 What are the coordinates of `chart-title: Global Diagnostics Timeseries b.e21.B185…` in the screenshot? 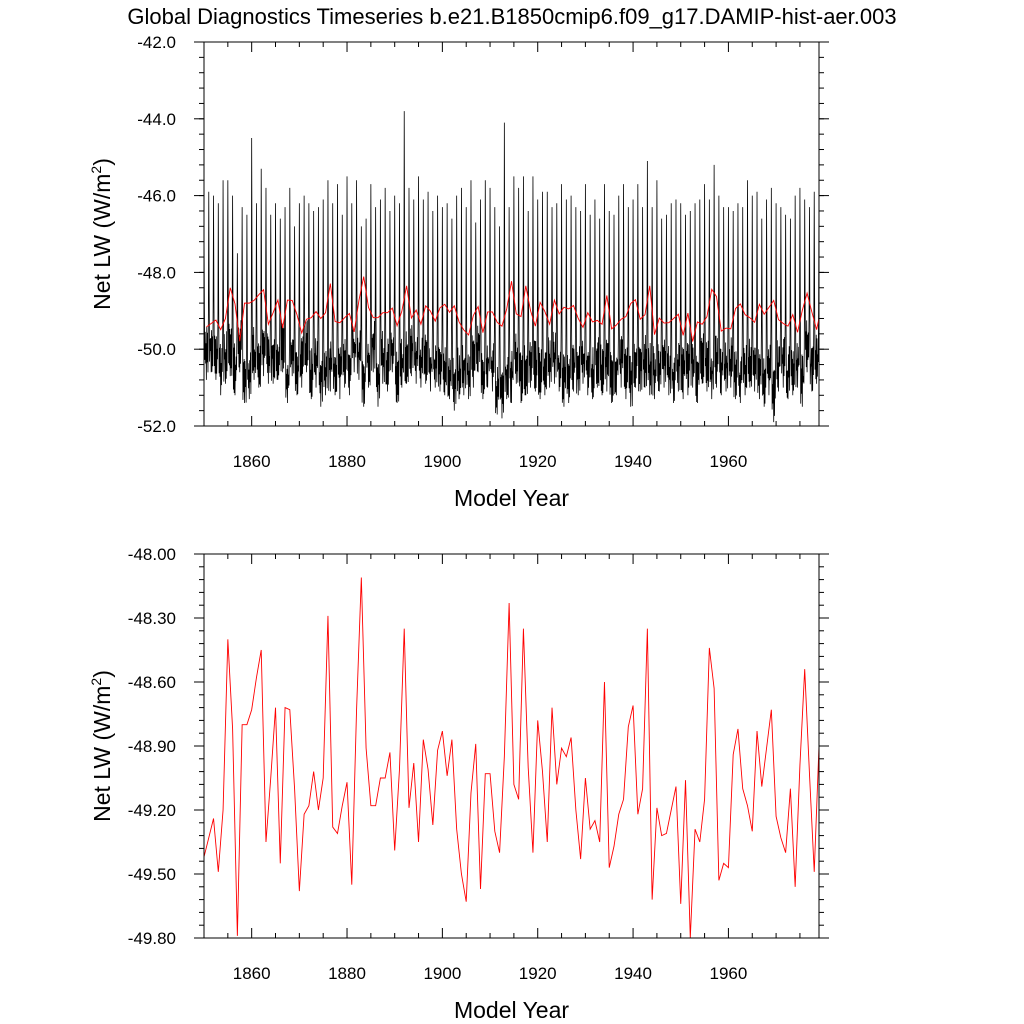 It's located at (511, 16).